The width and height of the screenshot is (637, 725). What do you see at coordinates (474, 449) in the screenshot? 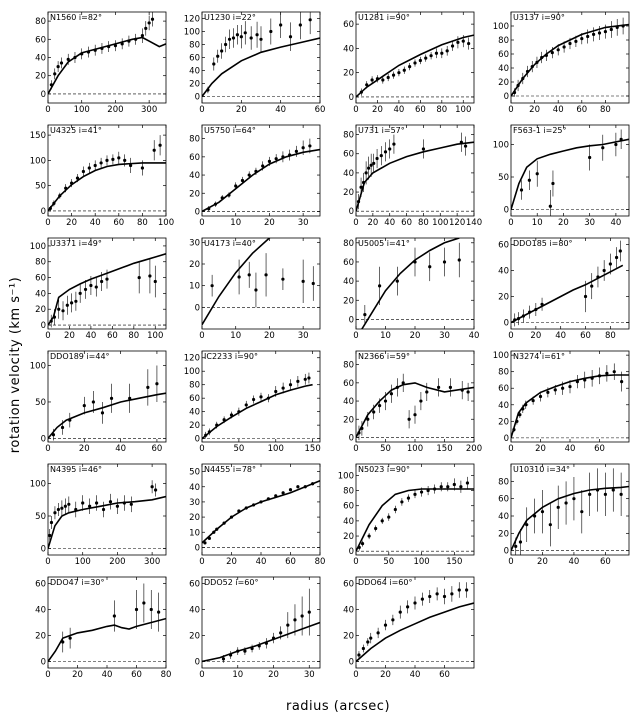
I see `x-tick-label: 200` at bounding box center [474, 449].